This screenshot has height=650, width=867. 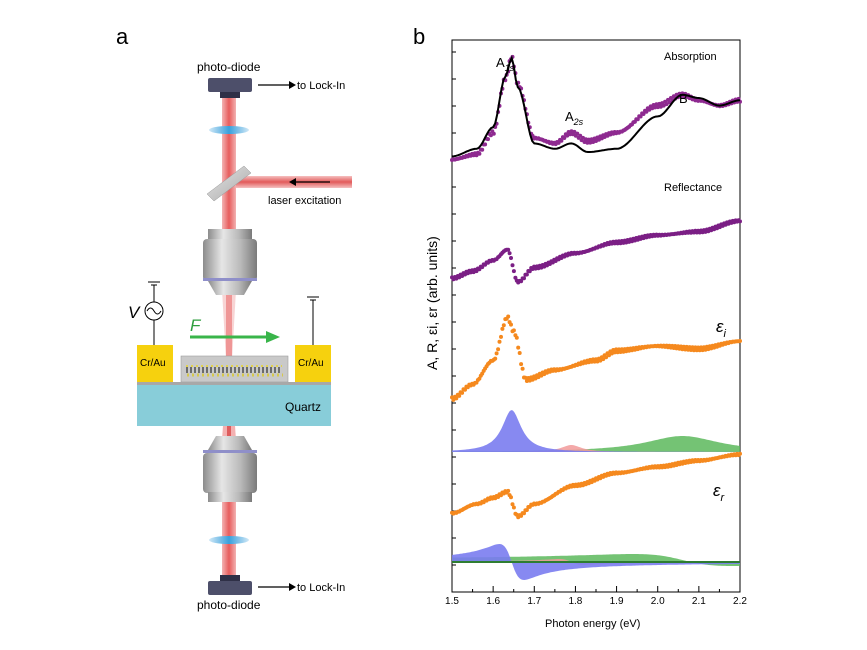 I want to click on osc-B-eps-i, so click(x=596, y=444).